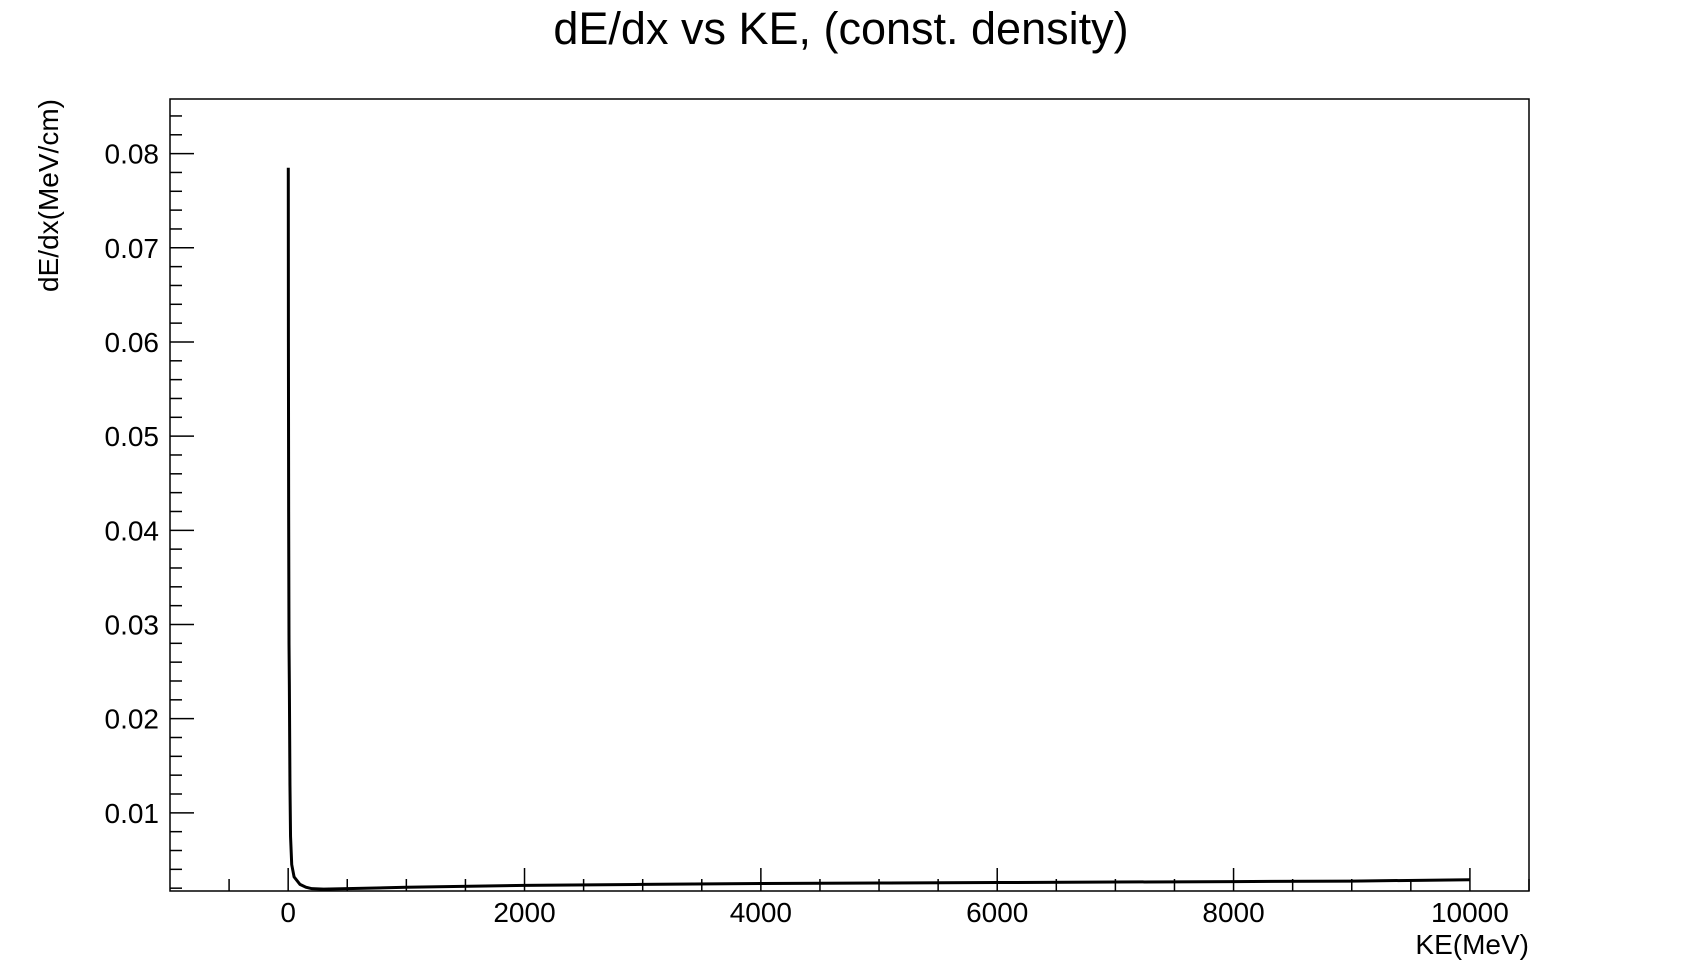 Image resolution: width=1683 pixels, height=980 pixels. What do you see at coordinates (132, 436) in the screenshot?
I see `y-tick-label: 0.05` at bounding box center [132, 436].